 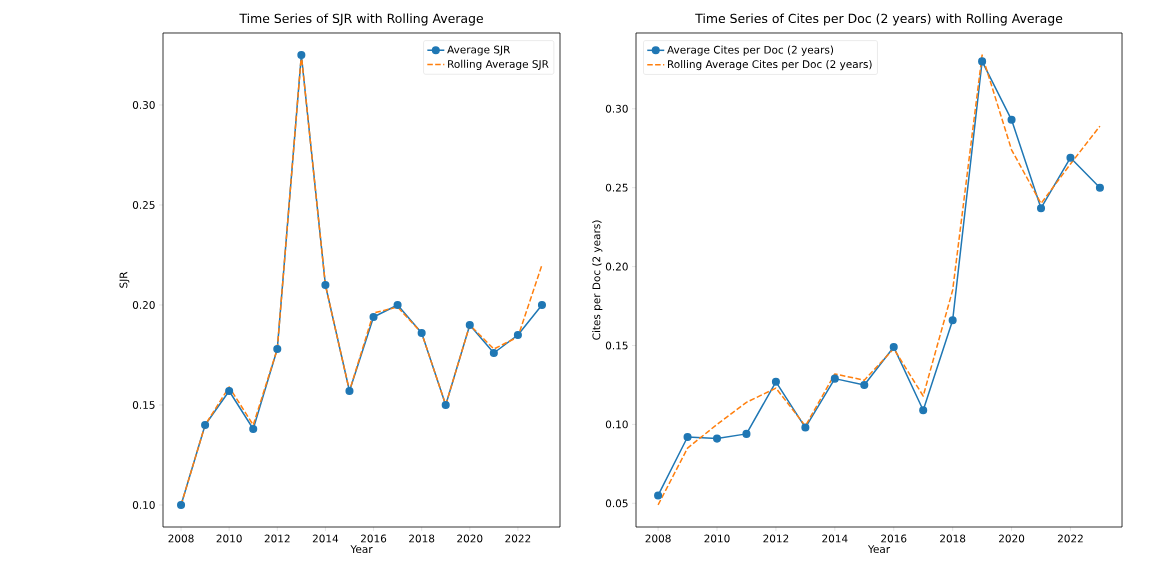 I want to click on y-tick-label: 0.05, so click(x=616, y=503).